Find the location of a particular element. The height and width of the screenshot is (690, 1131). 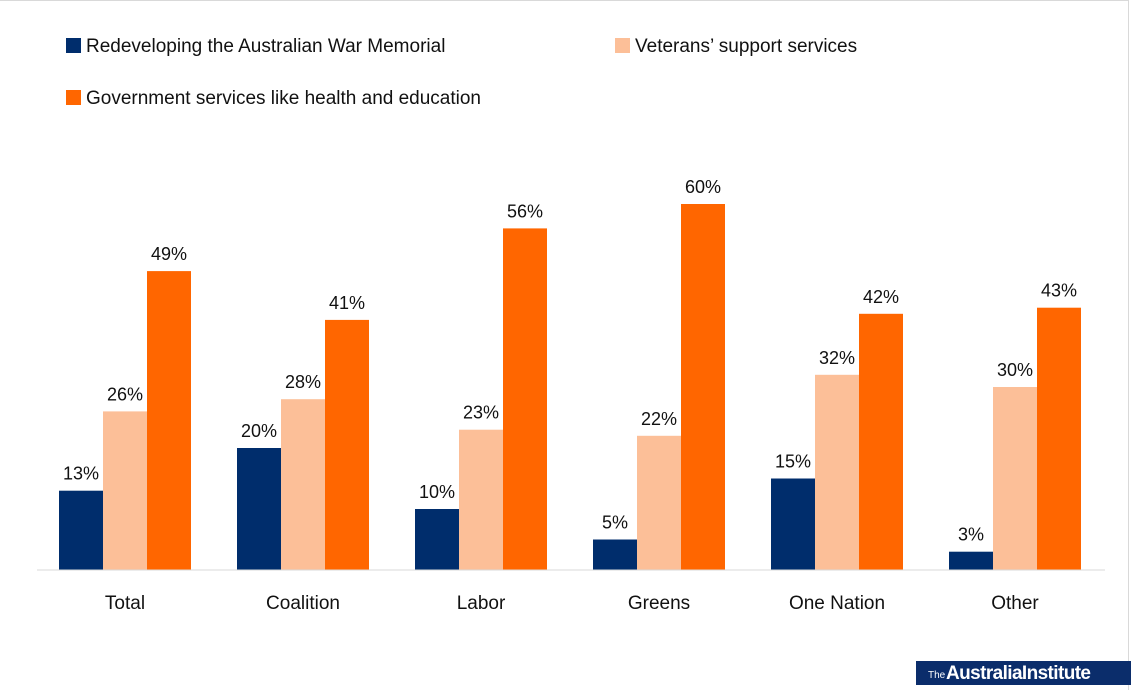

data-label-greens-series-3: 60% is located at coordinates (703, 187).